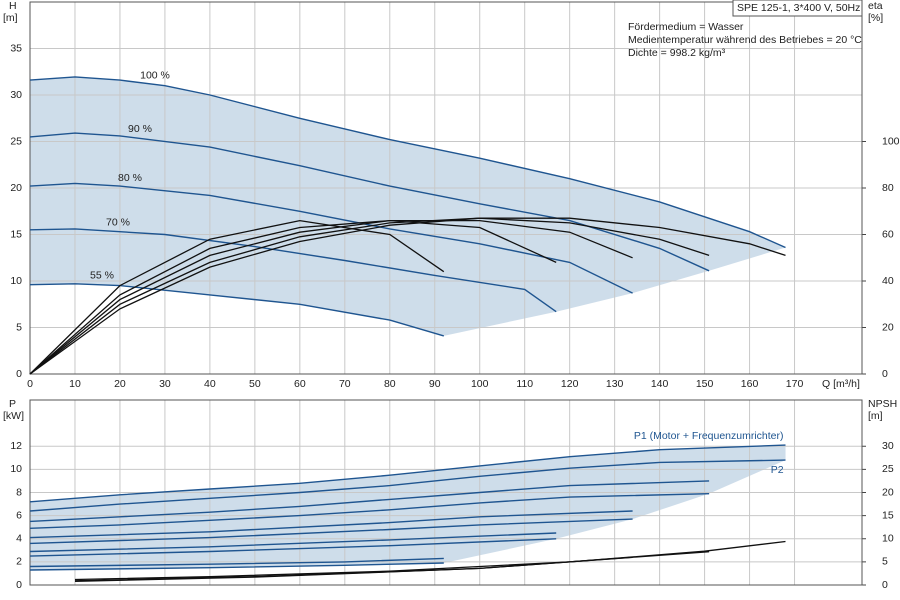  What do you see at coordinates (130, 178) in the screenshot?
I see `curve-label: 80 %` at bounding box center [130, 178].